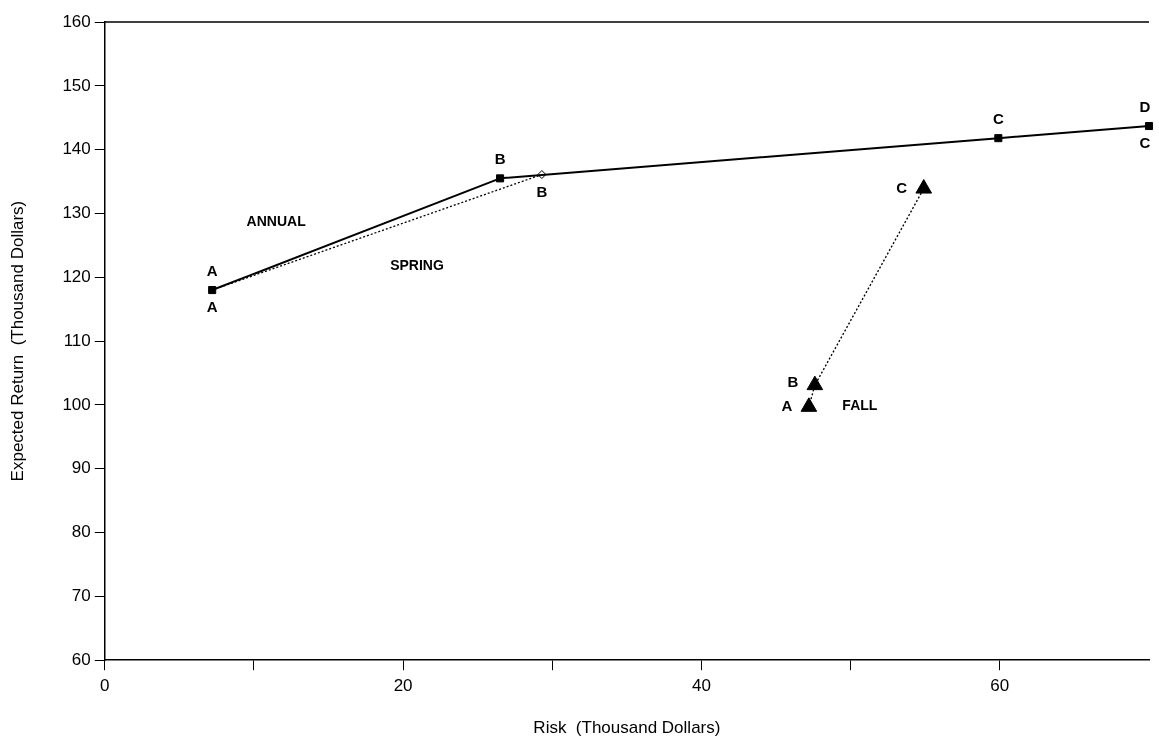 The width and height of the screenshot is (1159, 749). What do you see at coordinates (81, 596) in the screenshot?
I see `y-tick-label: 70` at bounding box center [81, 596].